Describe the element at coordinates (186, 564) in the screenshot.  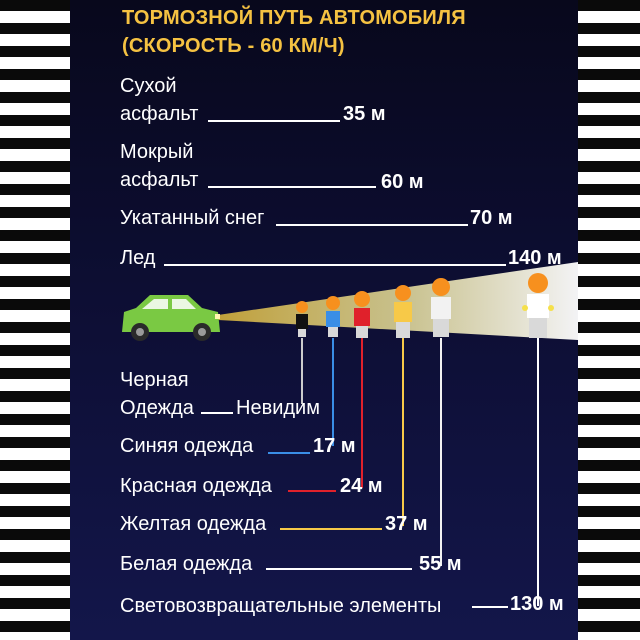
I see `clothing-white-label: Белая одежда` at that location.